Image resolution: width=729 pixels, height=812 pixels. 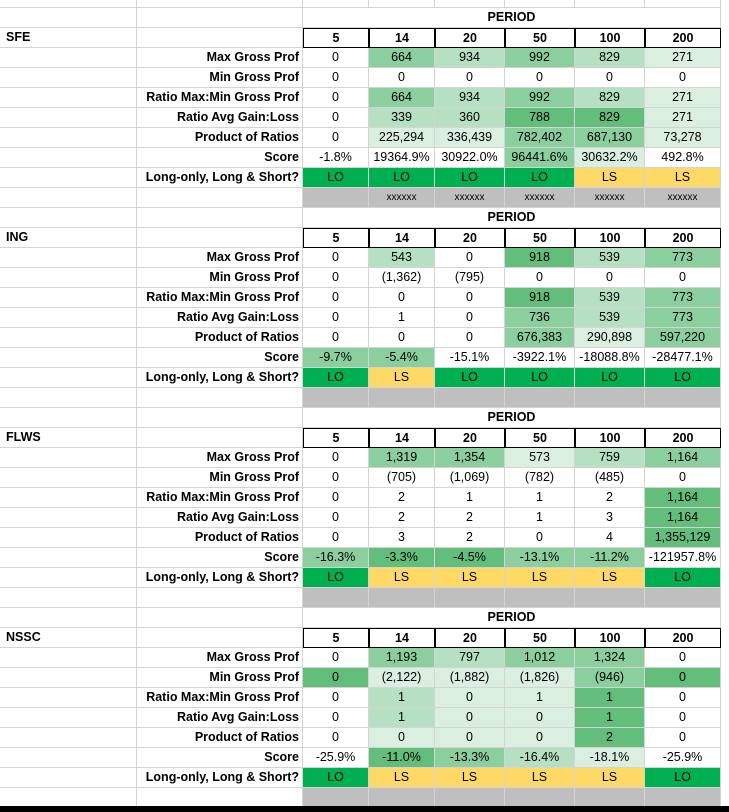 What do you see at coordinates (402, 658) in the screenshot?
I see `value-cell: 1,193` at bounding box center [402, 658].